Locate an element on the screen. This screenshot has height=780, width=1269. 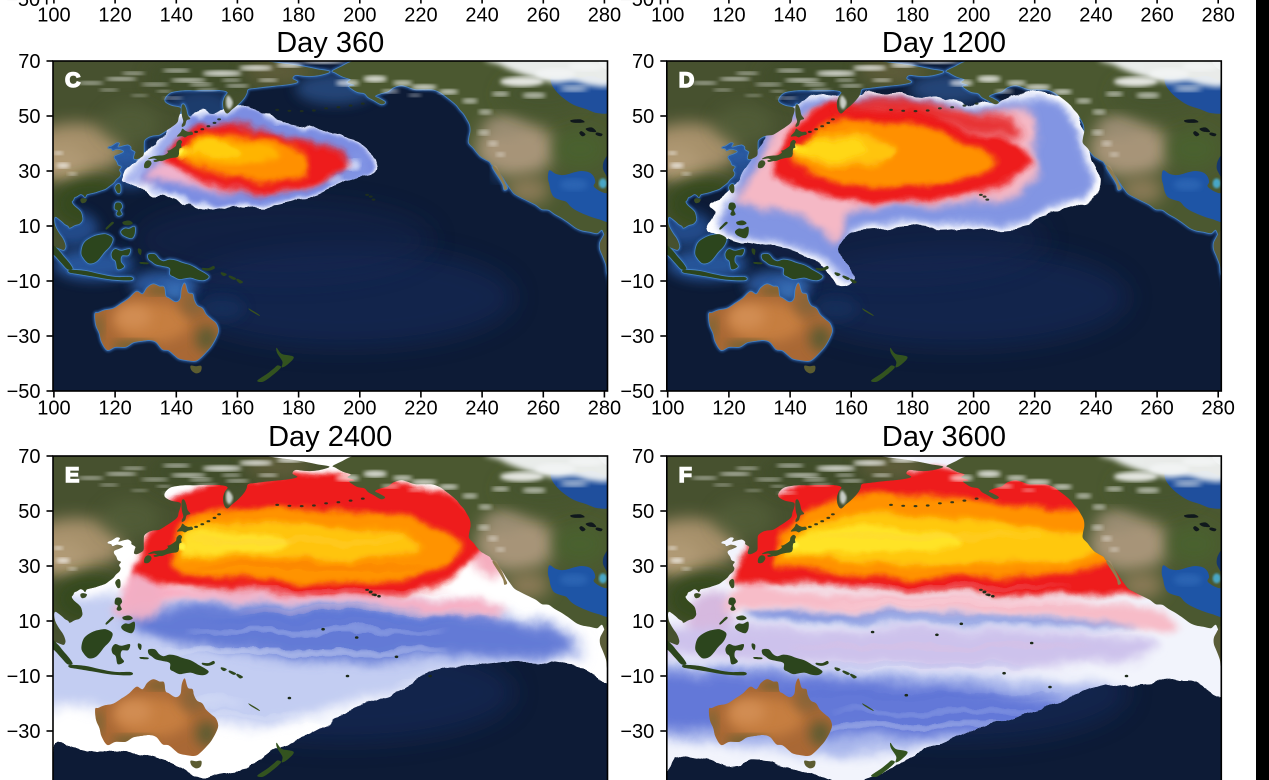
svg-text: F is located at coordinates (685, 475).